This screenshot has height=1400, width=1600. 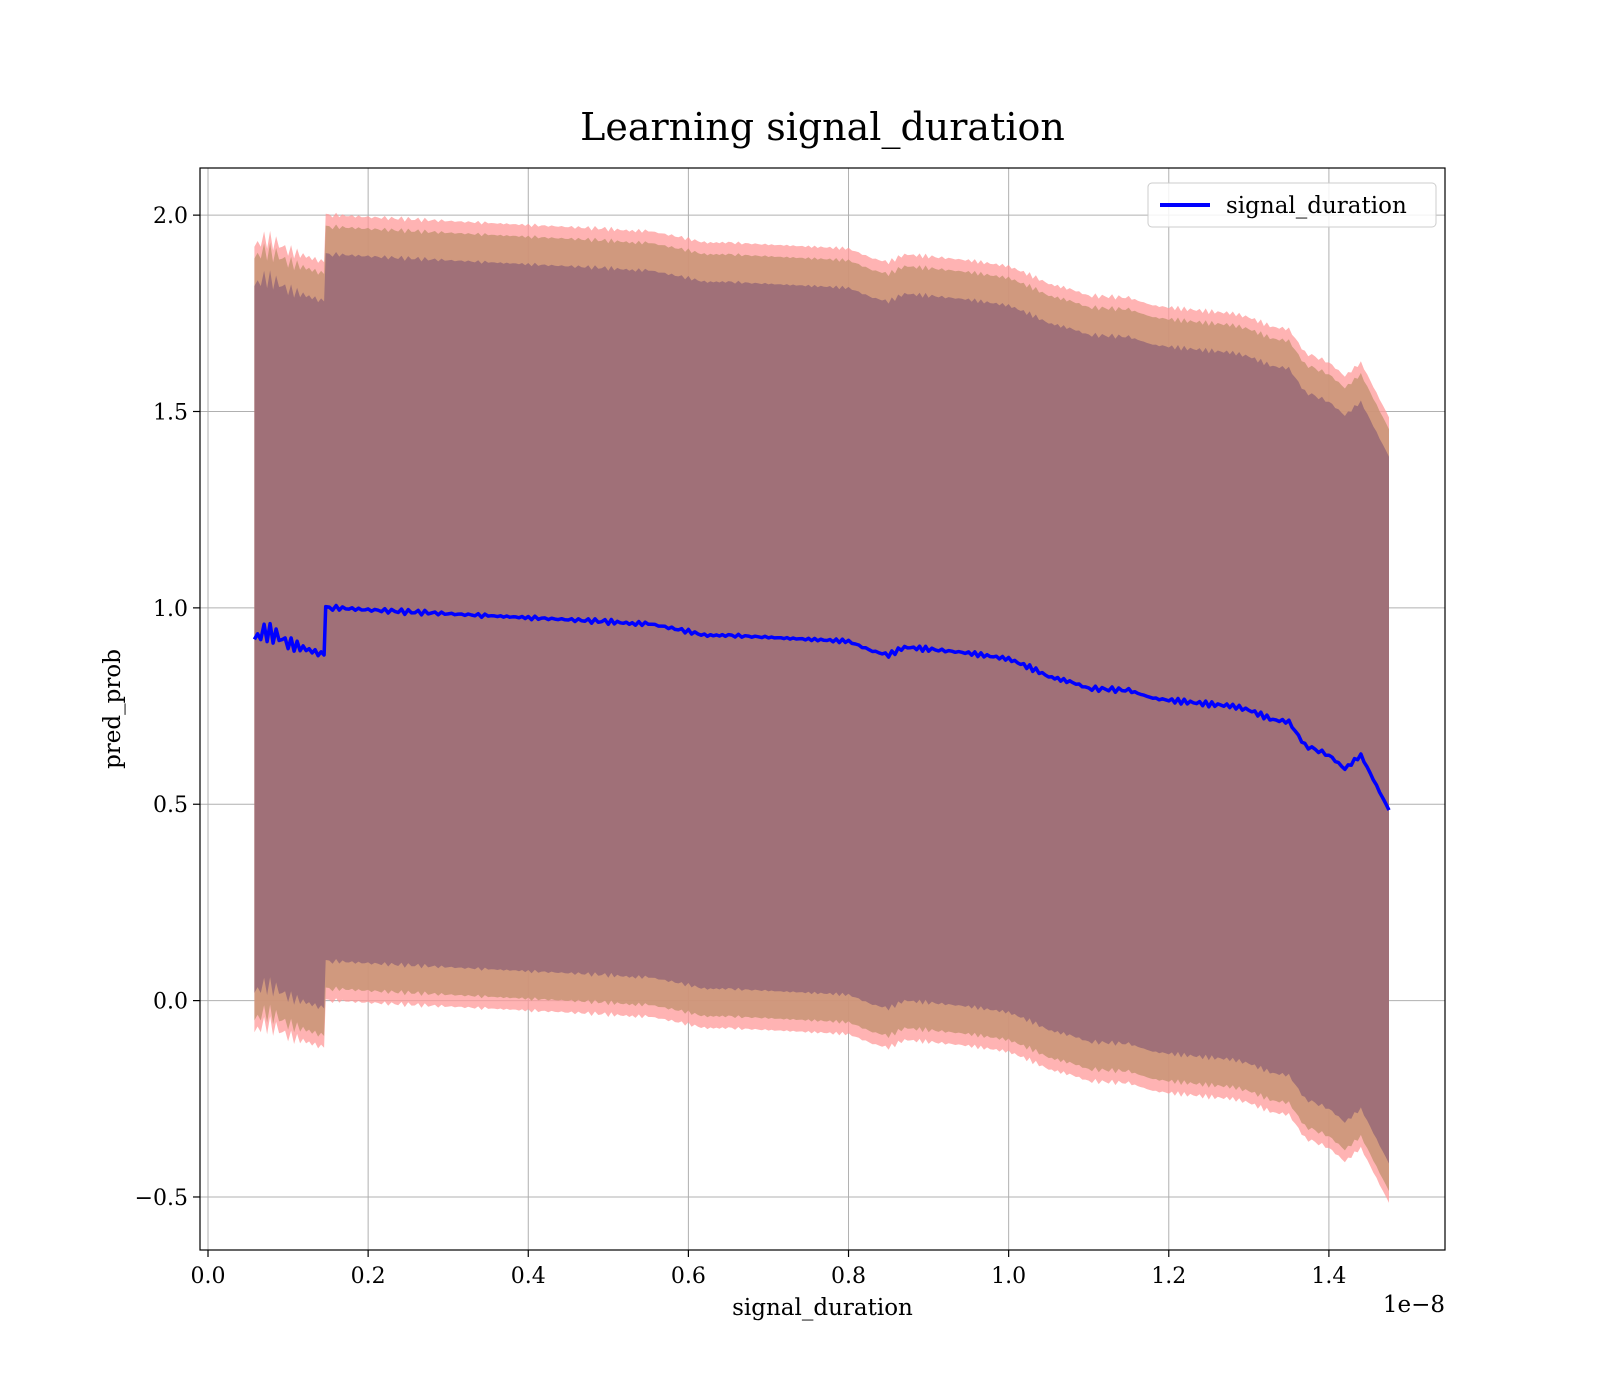 I want to click on legend: signal_duration, so click(x=1292, y=205).